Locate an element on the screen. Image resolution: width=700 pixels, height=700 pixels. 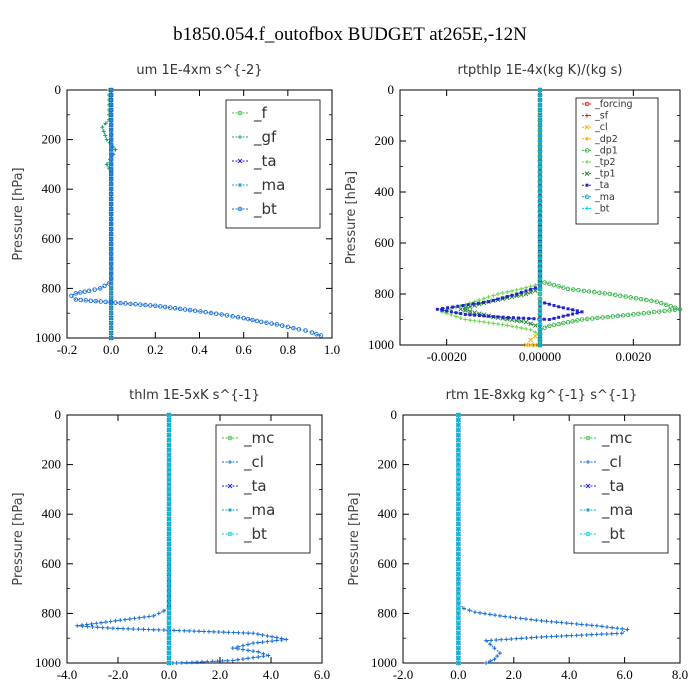
x-tick-label: 0.4 is located at coordinates (199, 349).